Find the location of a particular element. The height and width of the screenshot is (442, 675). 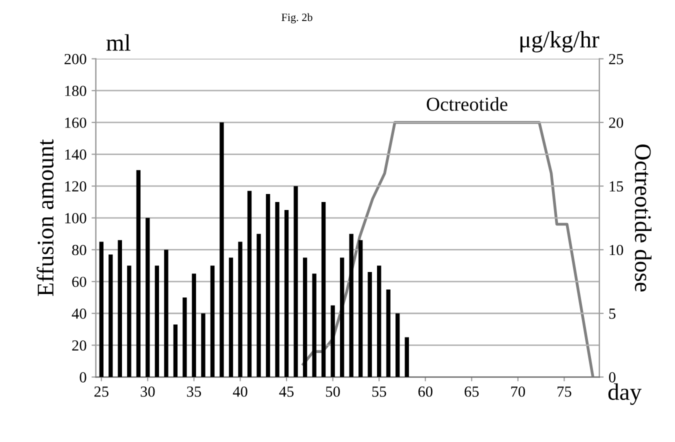

x-axis-title: day is located at coordinates (625, 394).